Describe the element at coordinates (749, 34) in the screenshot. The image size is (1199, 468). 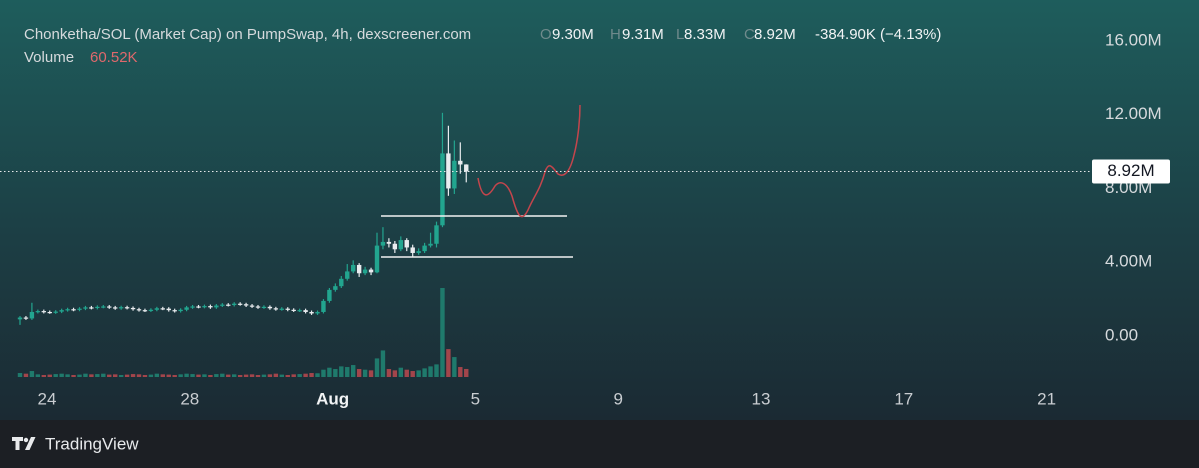
I see `legend-key: C` at that location.